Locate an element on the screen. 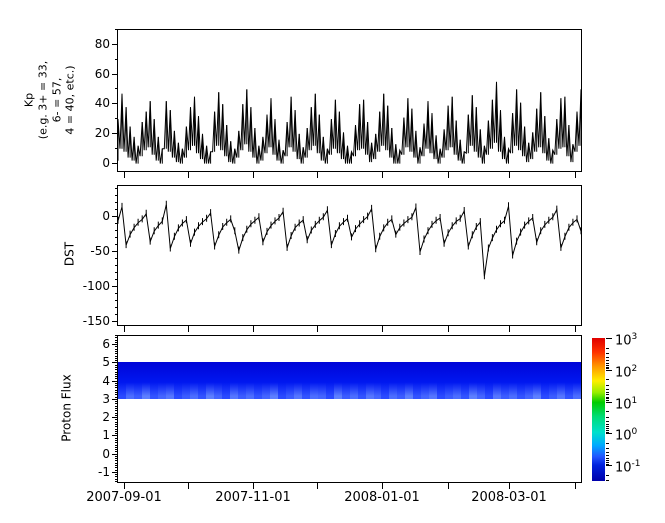 The width and height of the screenshot is (665, 523). dst-series-noise is located at coordinates (349, 240).